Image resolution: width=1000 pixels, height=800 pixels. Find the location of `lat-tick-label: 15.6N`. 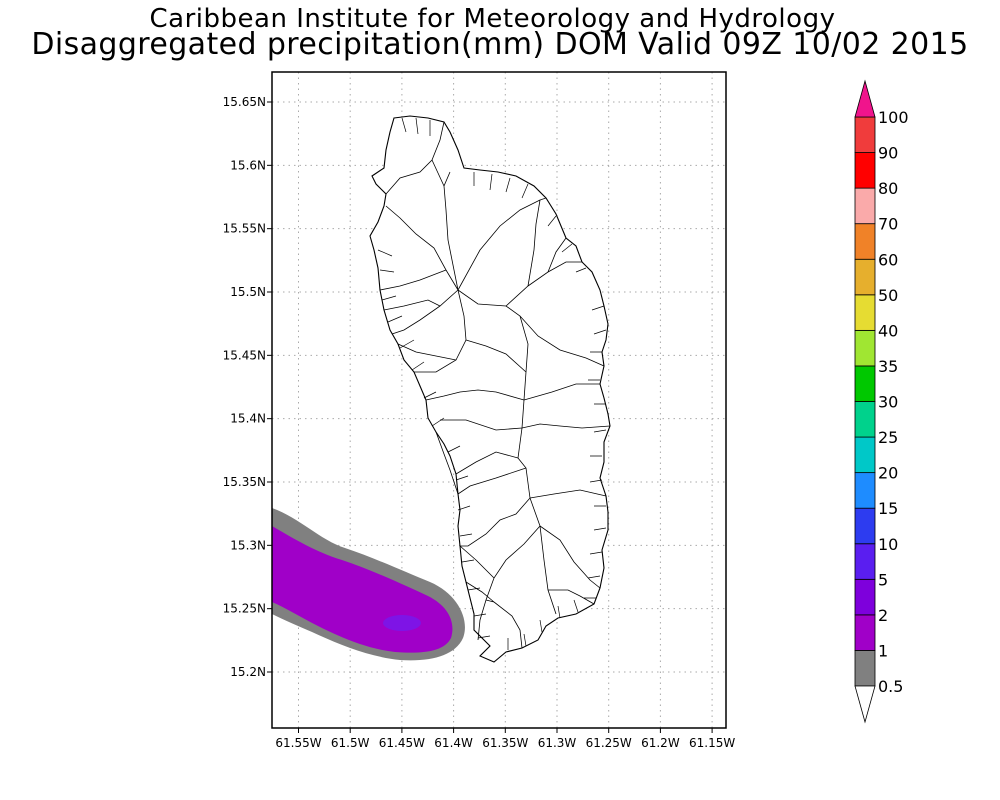

lat-tick-label: 15.6N is located at coordinates (248, 165).